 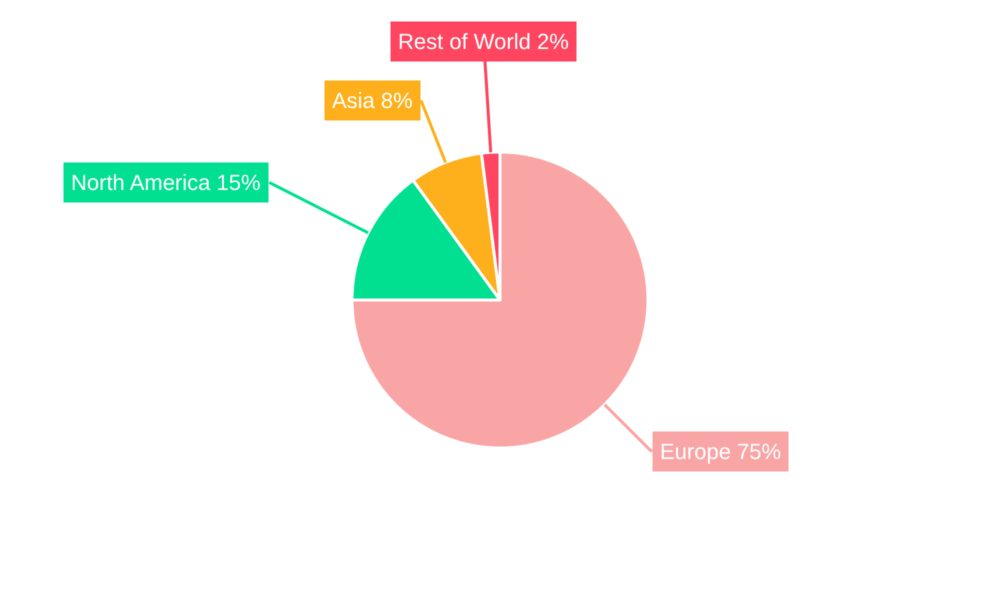 I want to click on slice-label: Asia 8%, so click(x=372, y=100).